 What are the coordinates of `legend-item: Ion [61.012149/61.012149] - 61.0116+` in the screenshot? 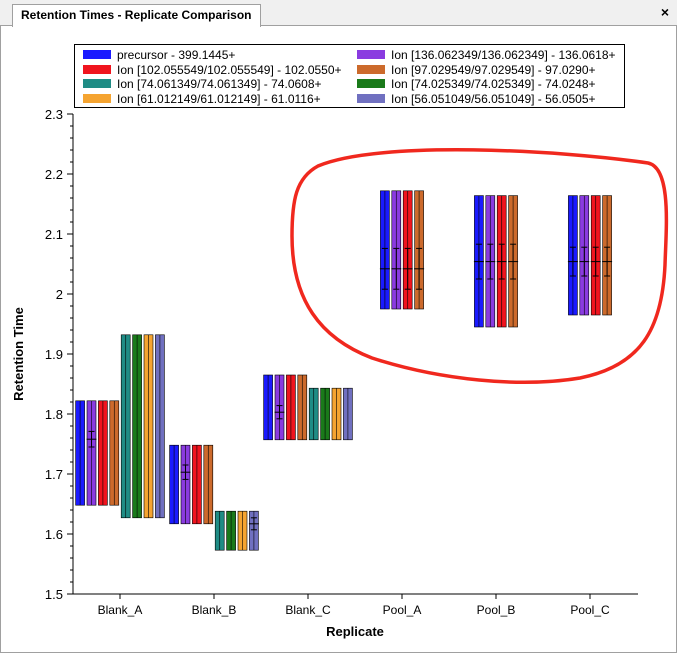 It's located at (202, 98).